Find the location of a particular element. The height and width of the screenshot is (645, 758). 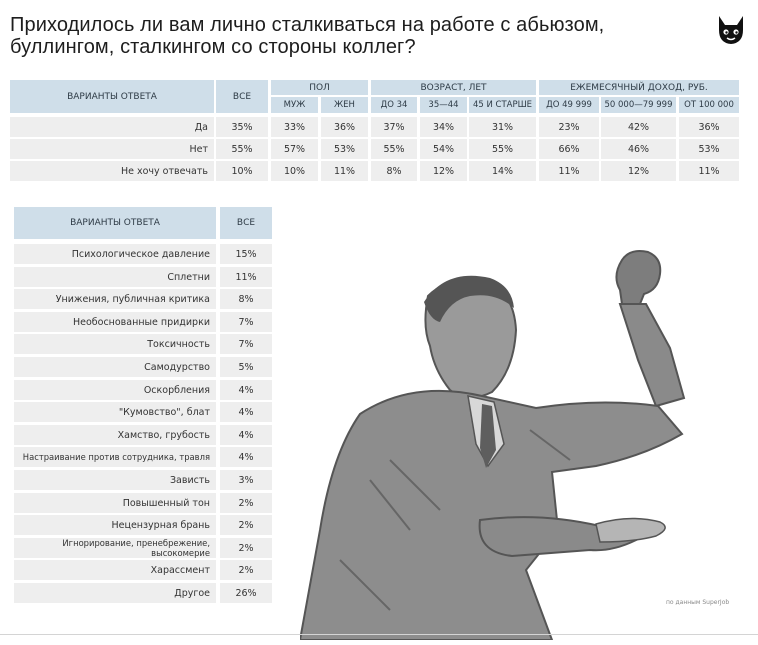

row-label: Психологическое давление is located at coordinates (115, 254).